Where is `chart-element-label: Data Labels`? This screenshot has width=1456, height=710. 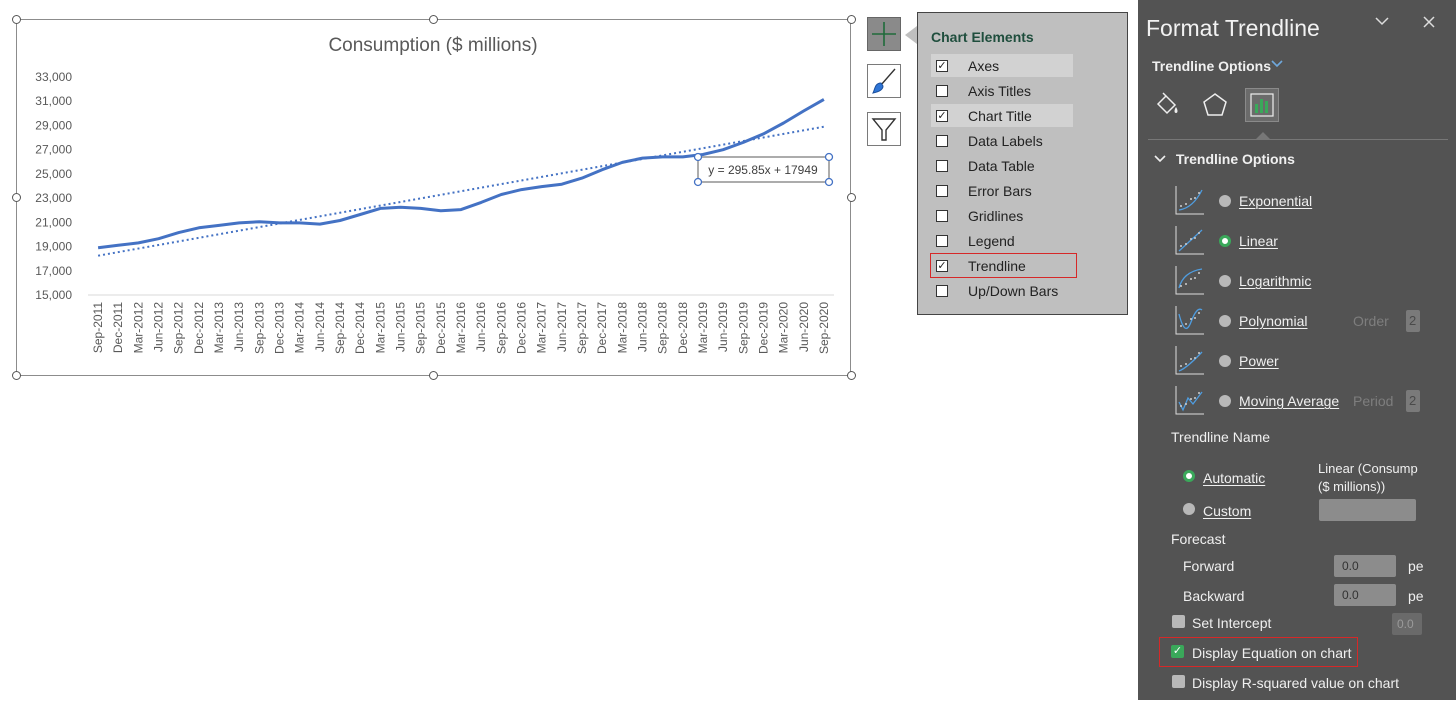
chart-element-label: Data Labels is located at coordinates (1005, 140).